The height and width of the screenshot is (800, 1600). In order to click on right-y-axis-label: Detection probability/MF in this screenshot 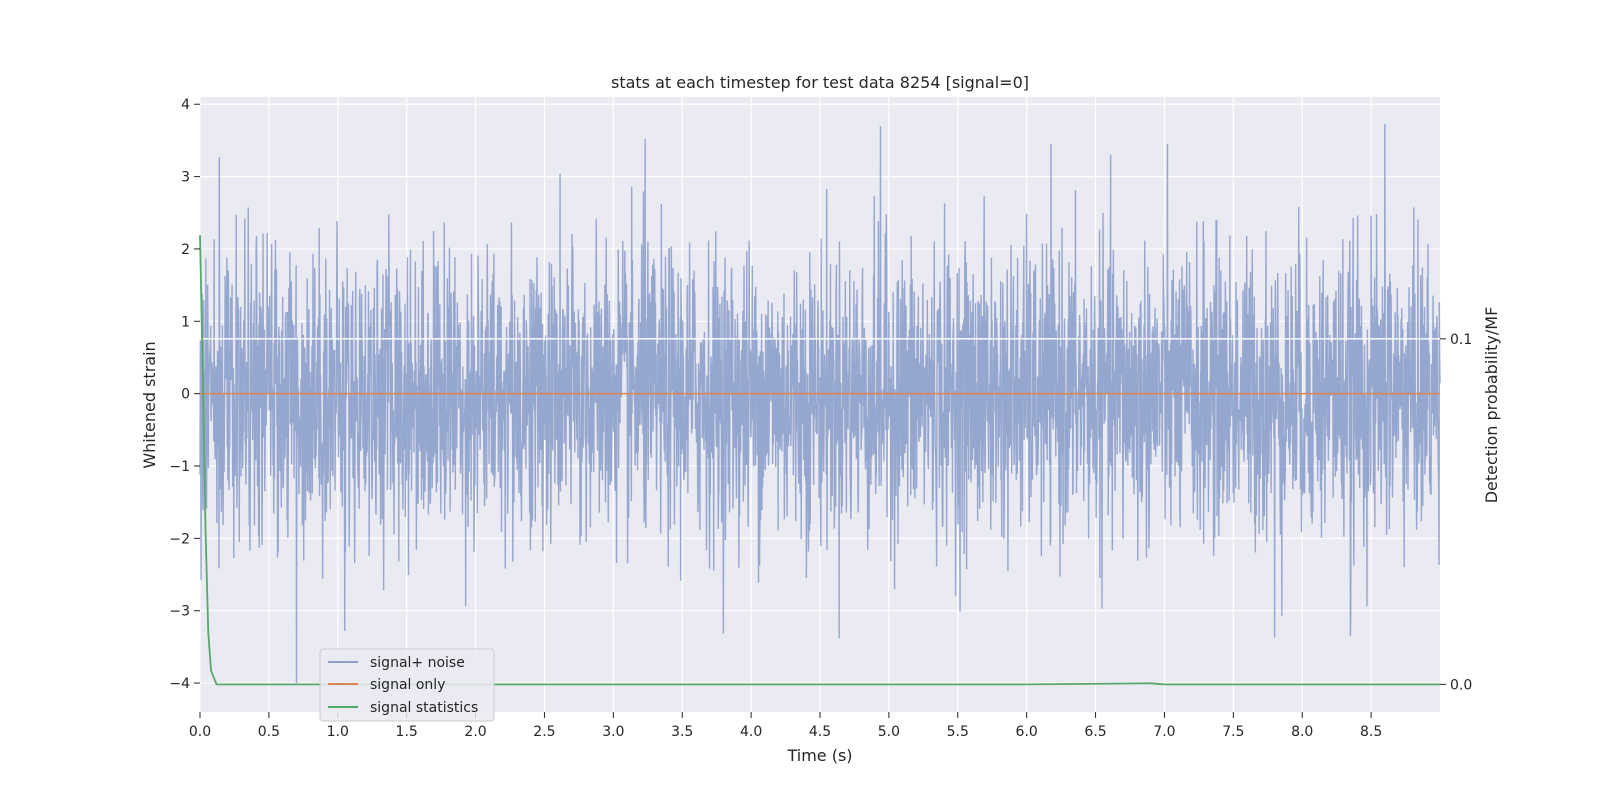, I will do `click(1491, 405)`.